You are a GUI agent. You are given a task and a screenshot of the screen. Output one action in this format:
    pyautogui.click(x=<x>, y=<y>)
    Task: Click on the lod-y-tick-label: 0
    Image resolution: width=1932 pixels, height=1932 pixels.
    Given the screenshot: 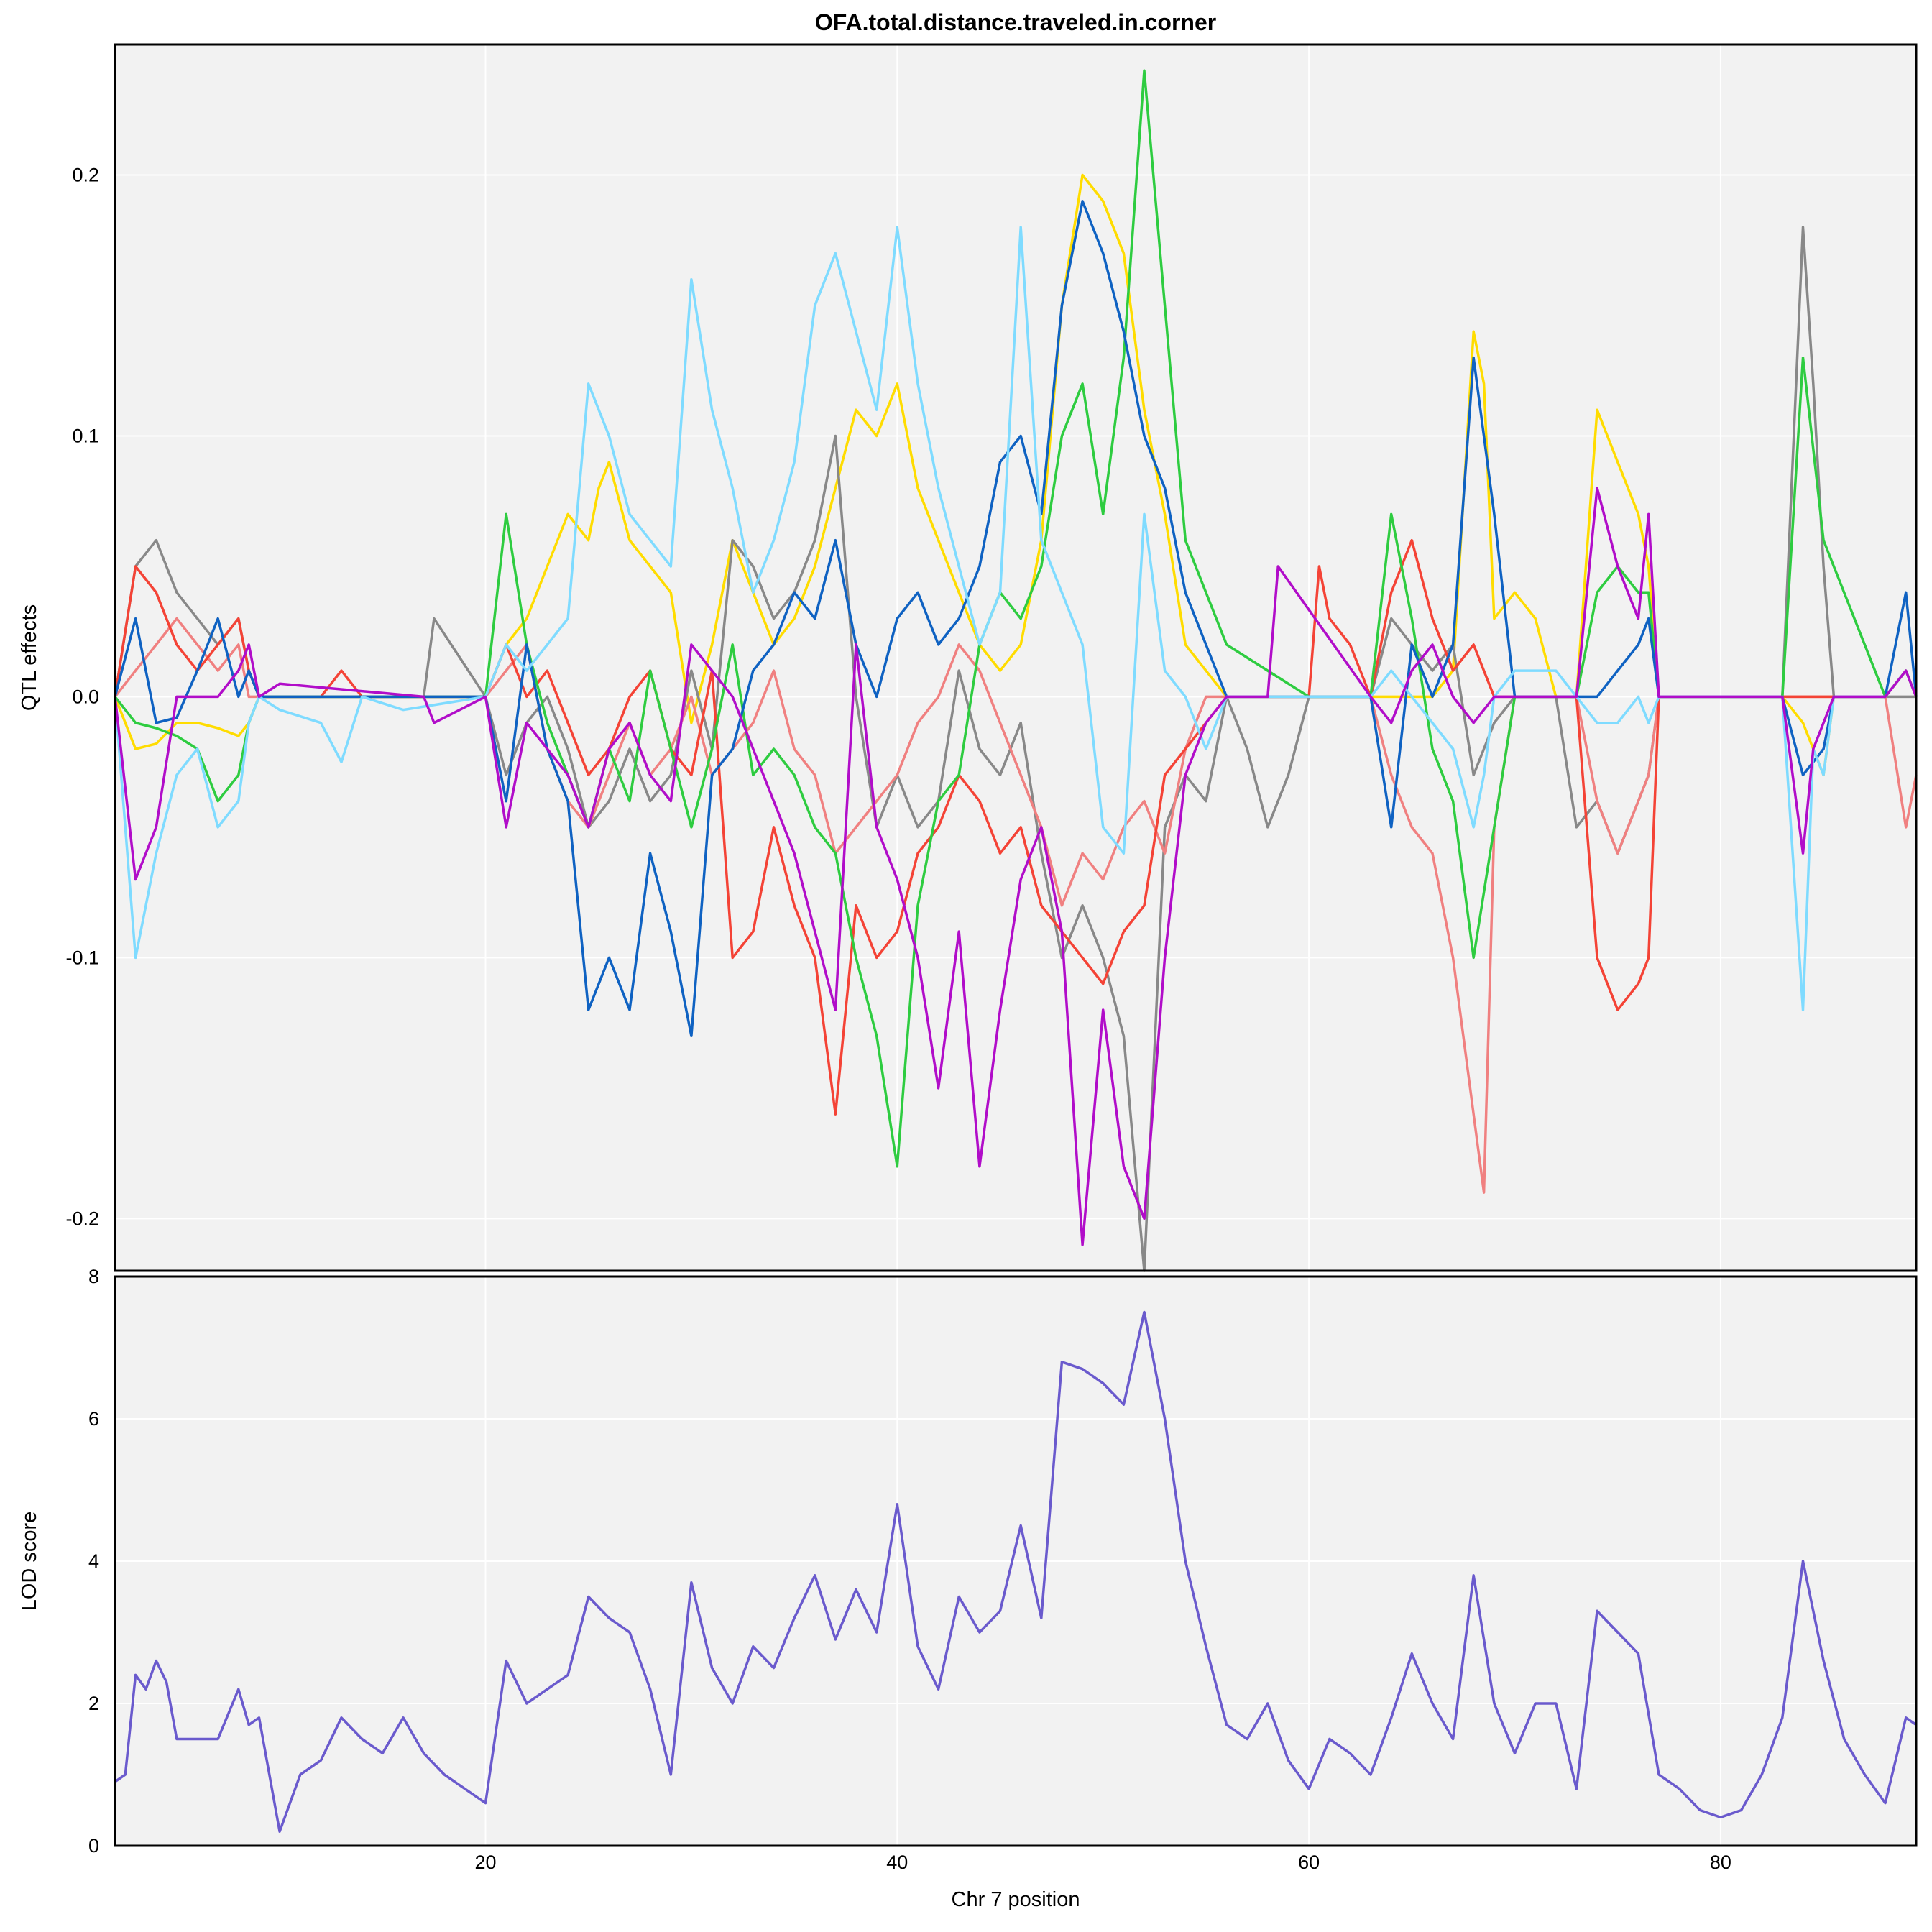 What is the action you would take?
    pyautogui.click(x=93, y=1846)
    